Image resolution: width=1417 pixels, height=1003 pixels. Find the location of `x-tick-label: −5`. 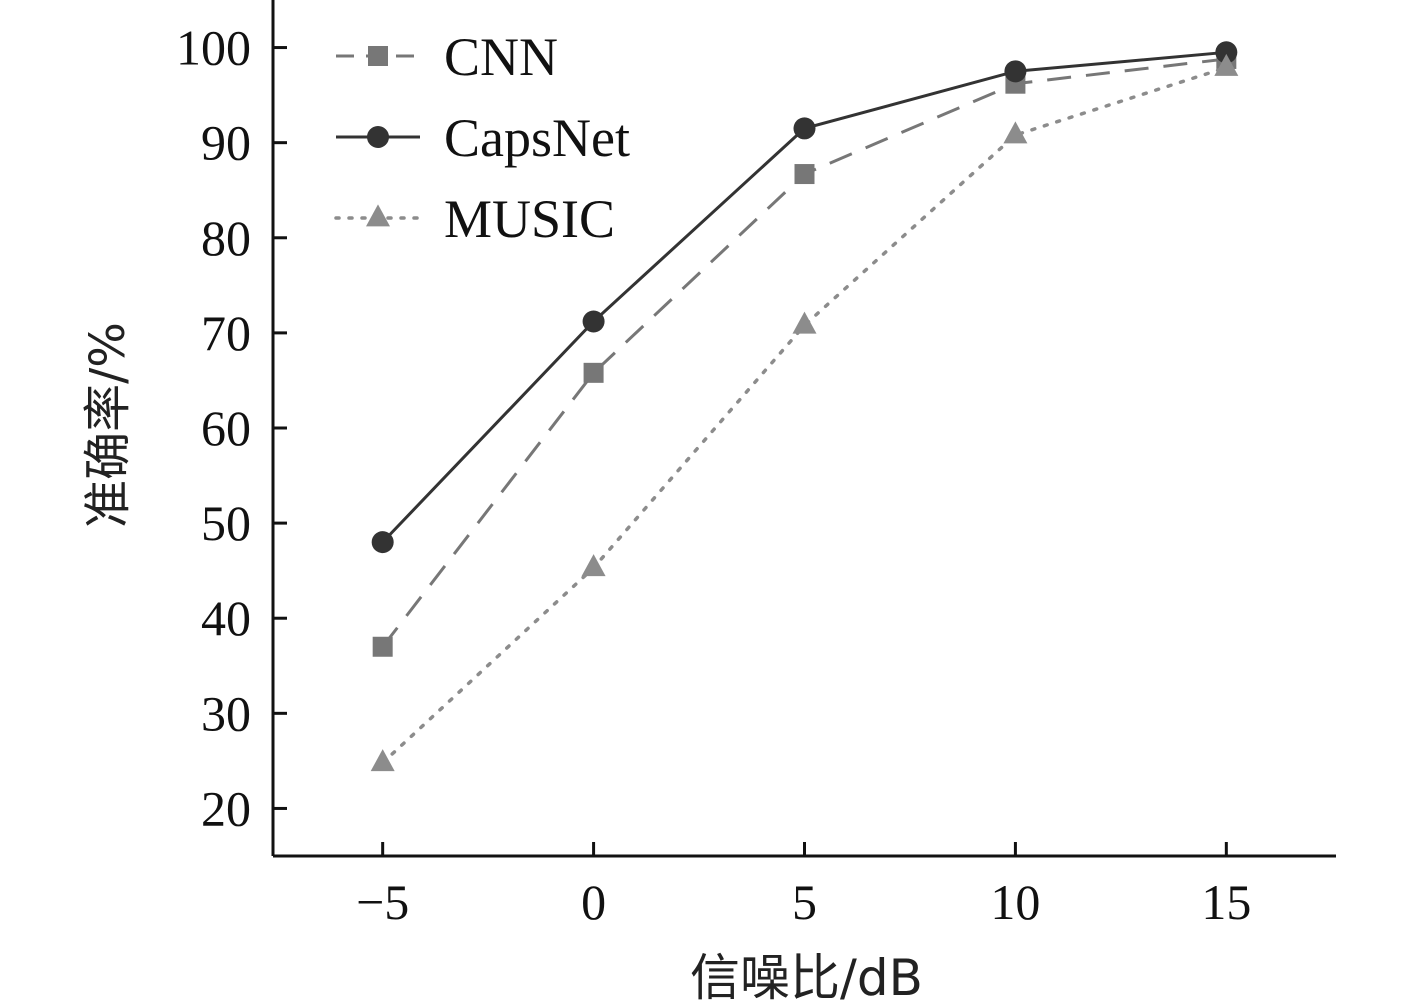

x-tick-label: −5 is located at coordinates (382, 902).